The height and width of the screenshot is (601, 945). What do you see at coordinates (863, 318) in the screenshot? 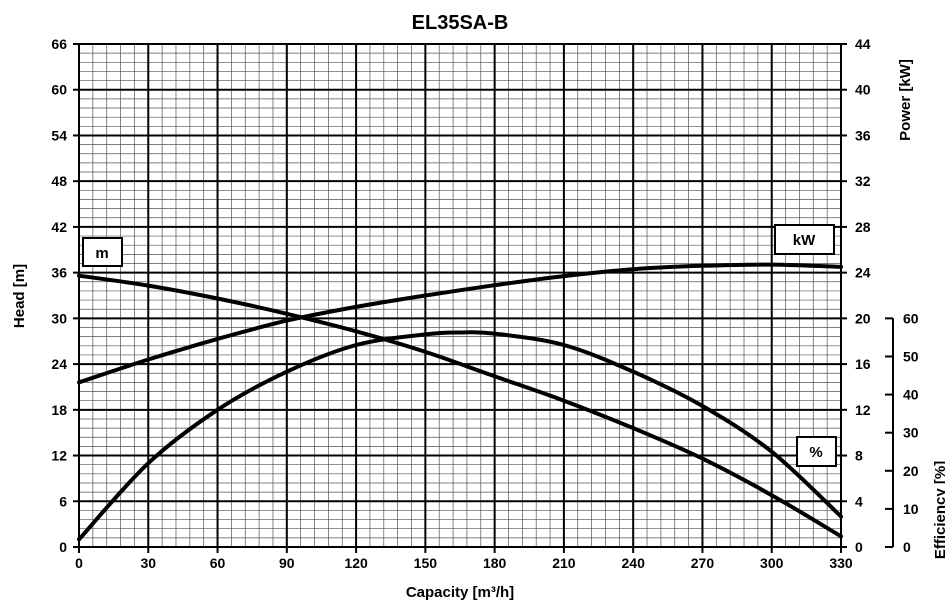
I see `power-tick-label: 20` at bounding box center [863, 318].